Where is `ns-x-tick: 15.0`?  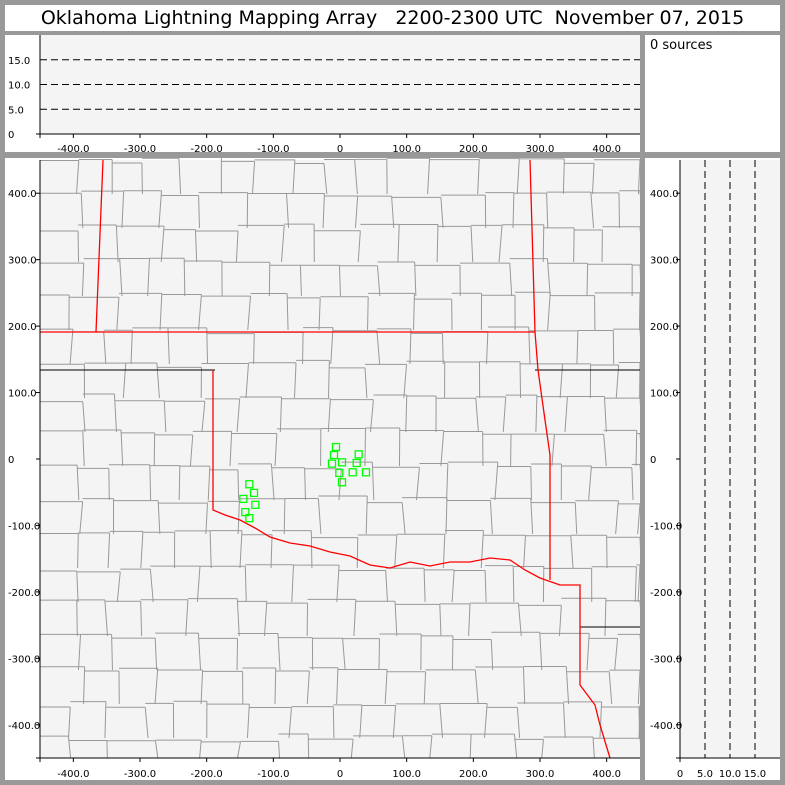 ns-x-tick: 15.0 is located at coordinates (755, 774).